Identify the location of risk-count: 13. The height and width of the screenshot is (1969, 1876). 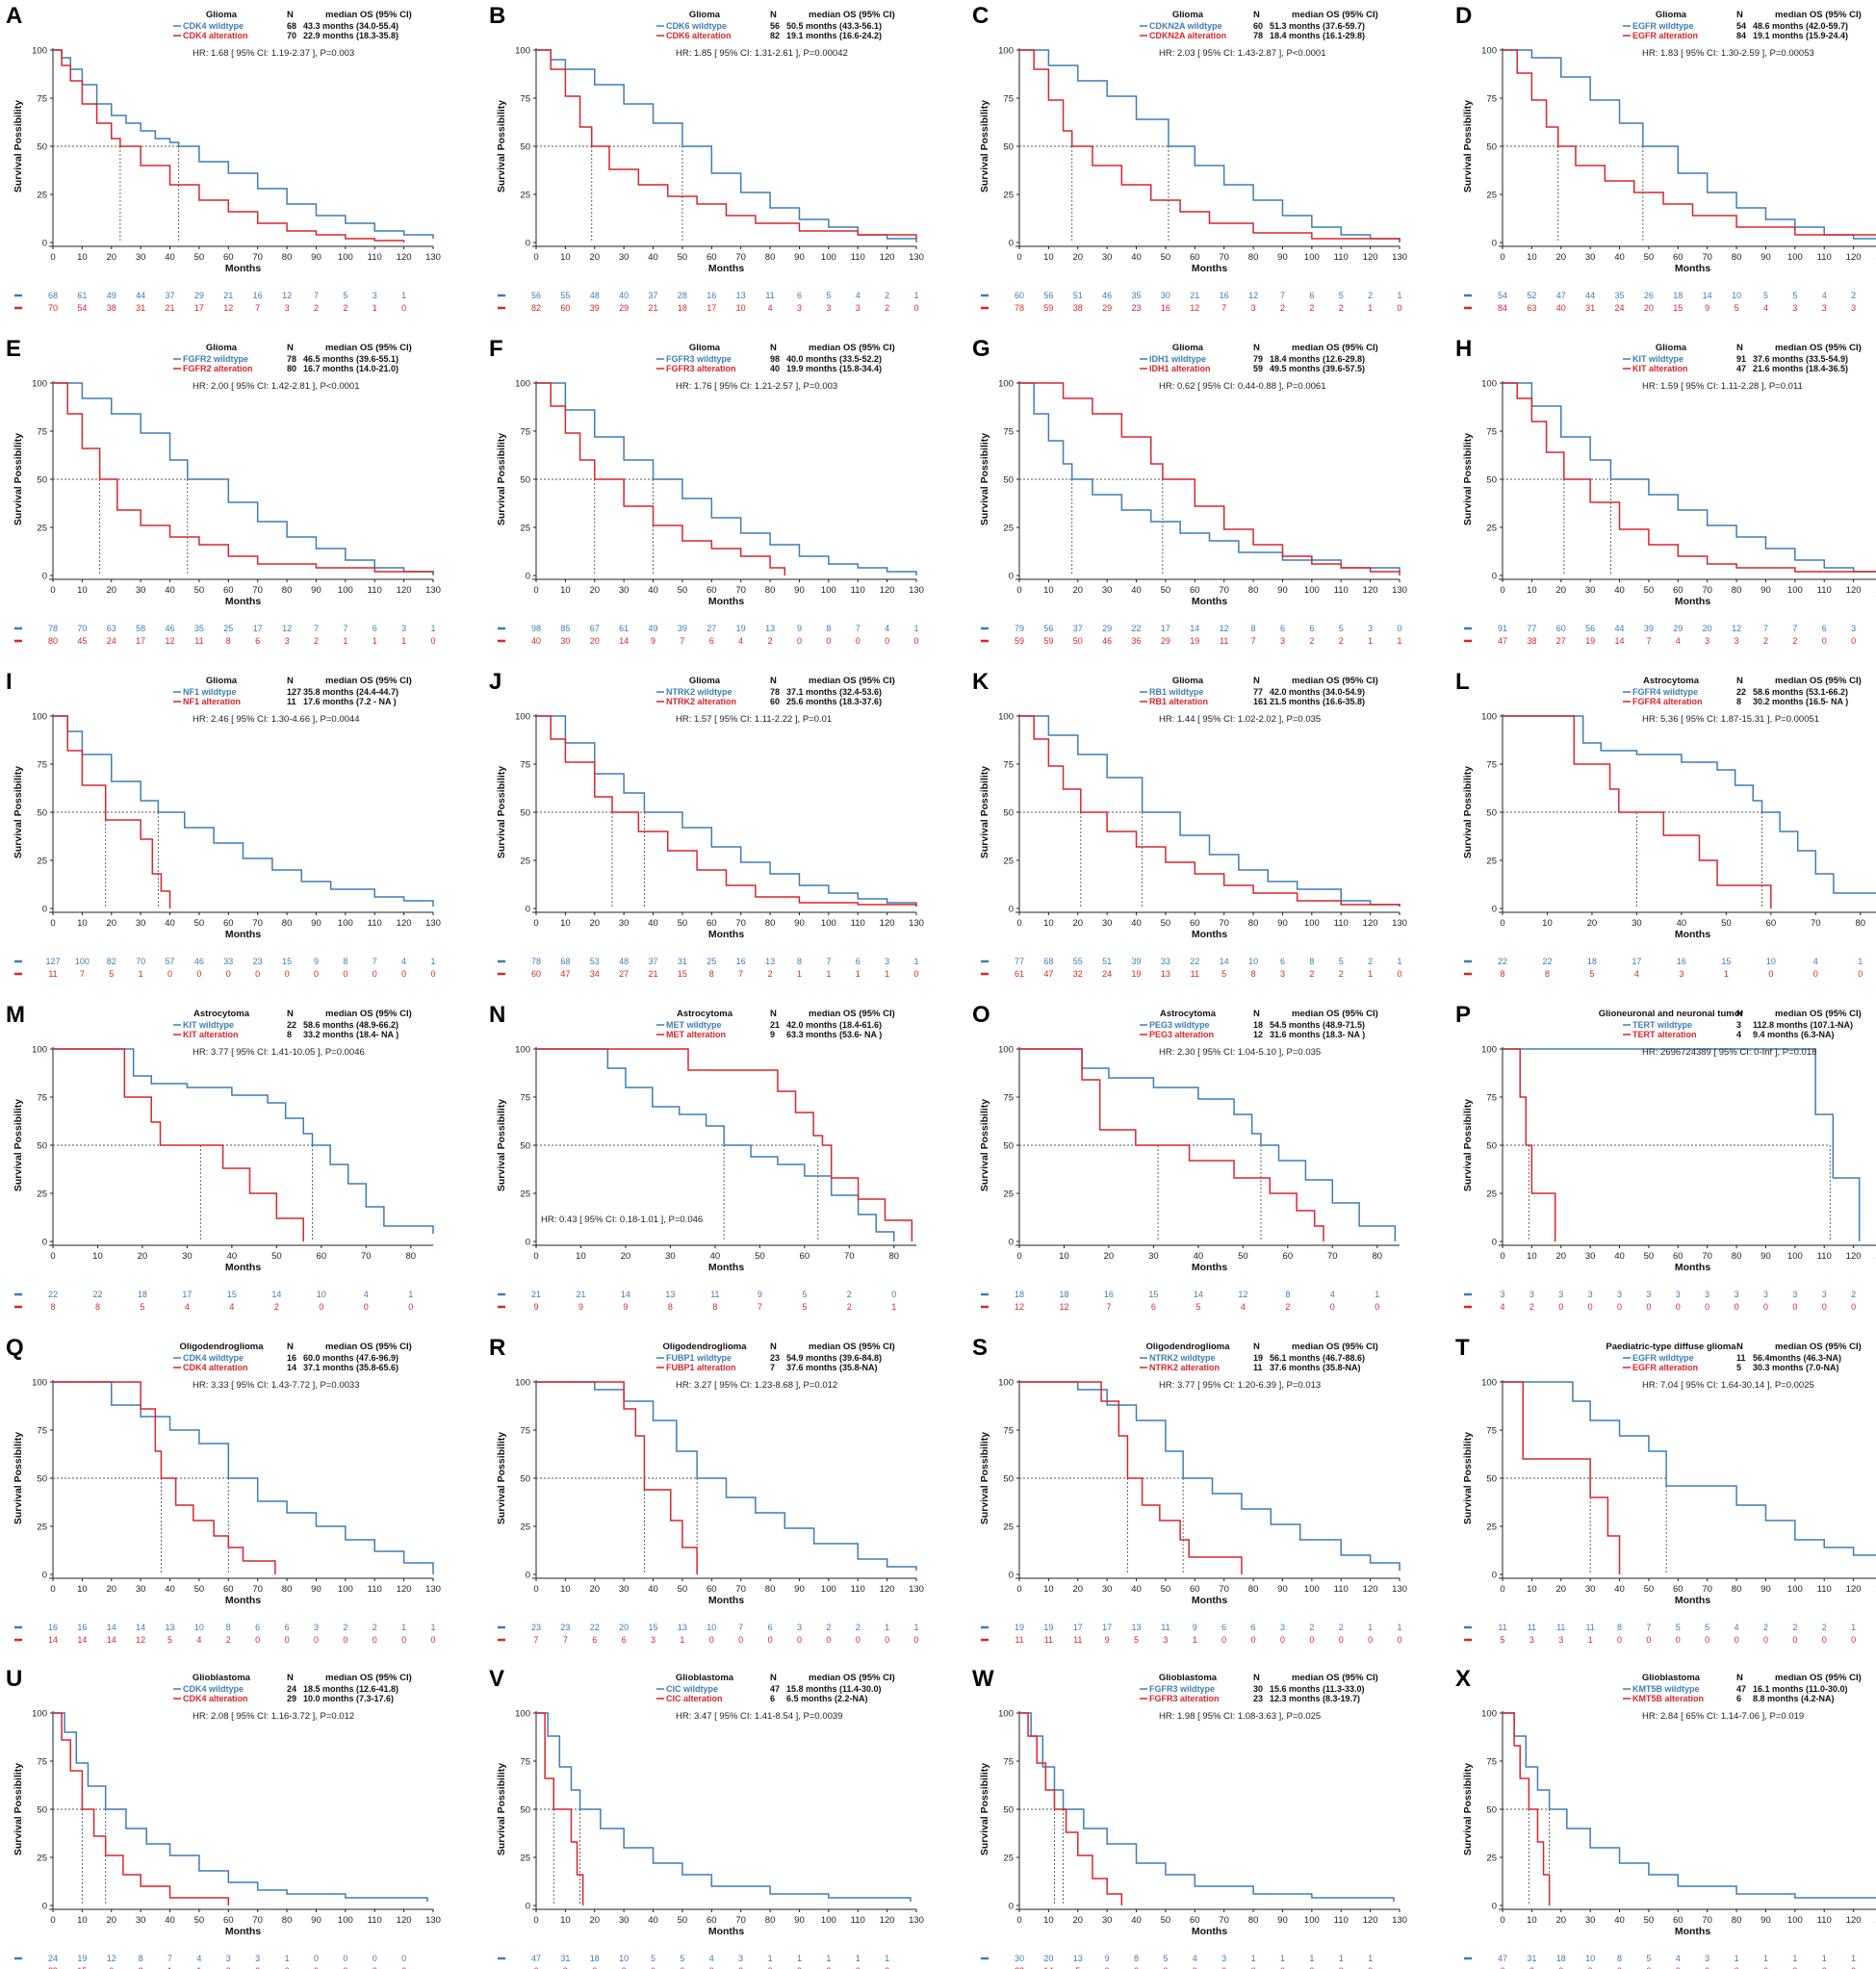
(1137, 1627).